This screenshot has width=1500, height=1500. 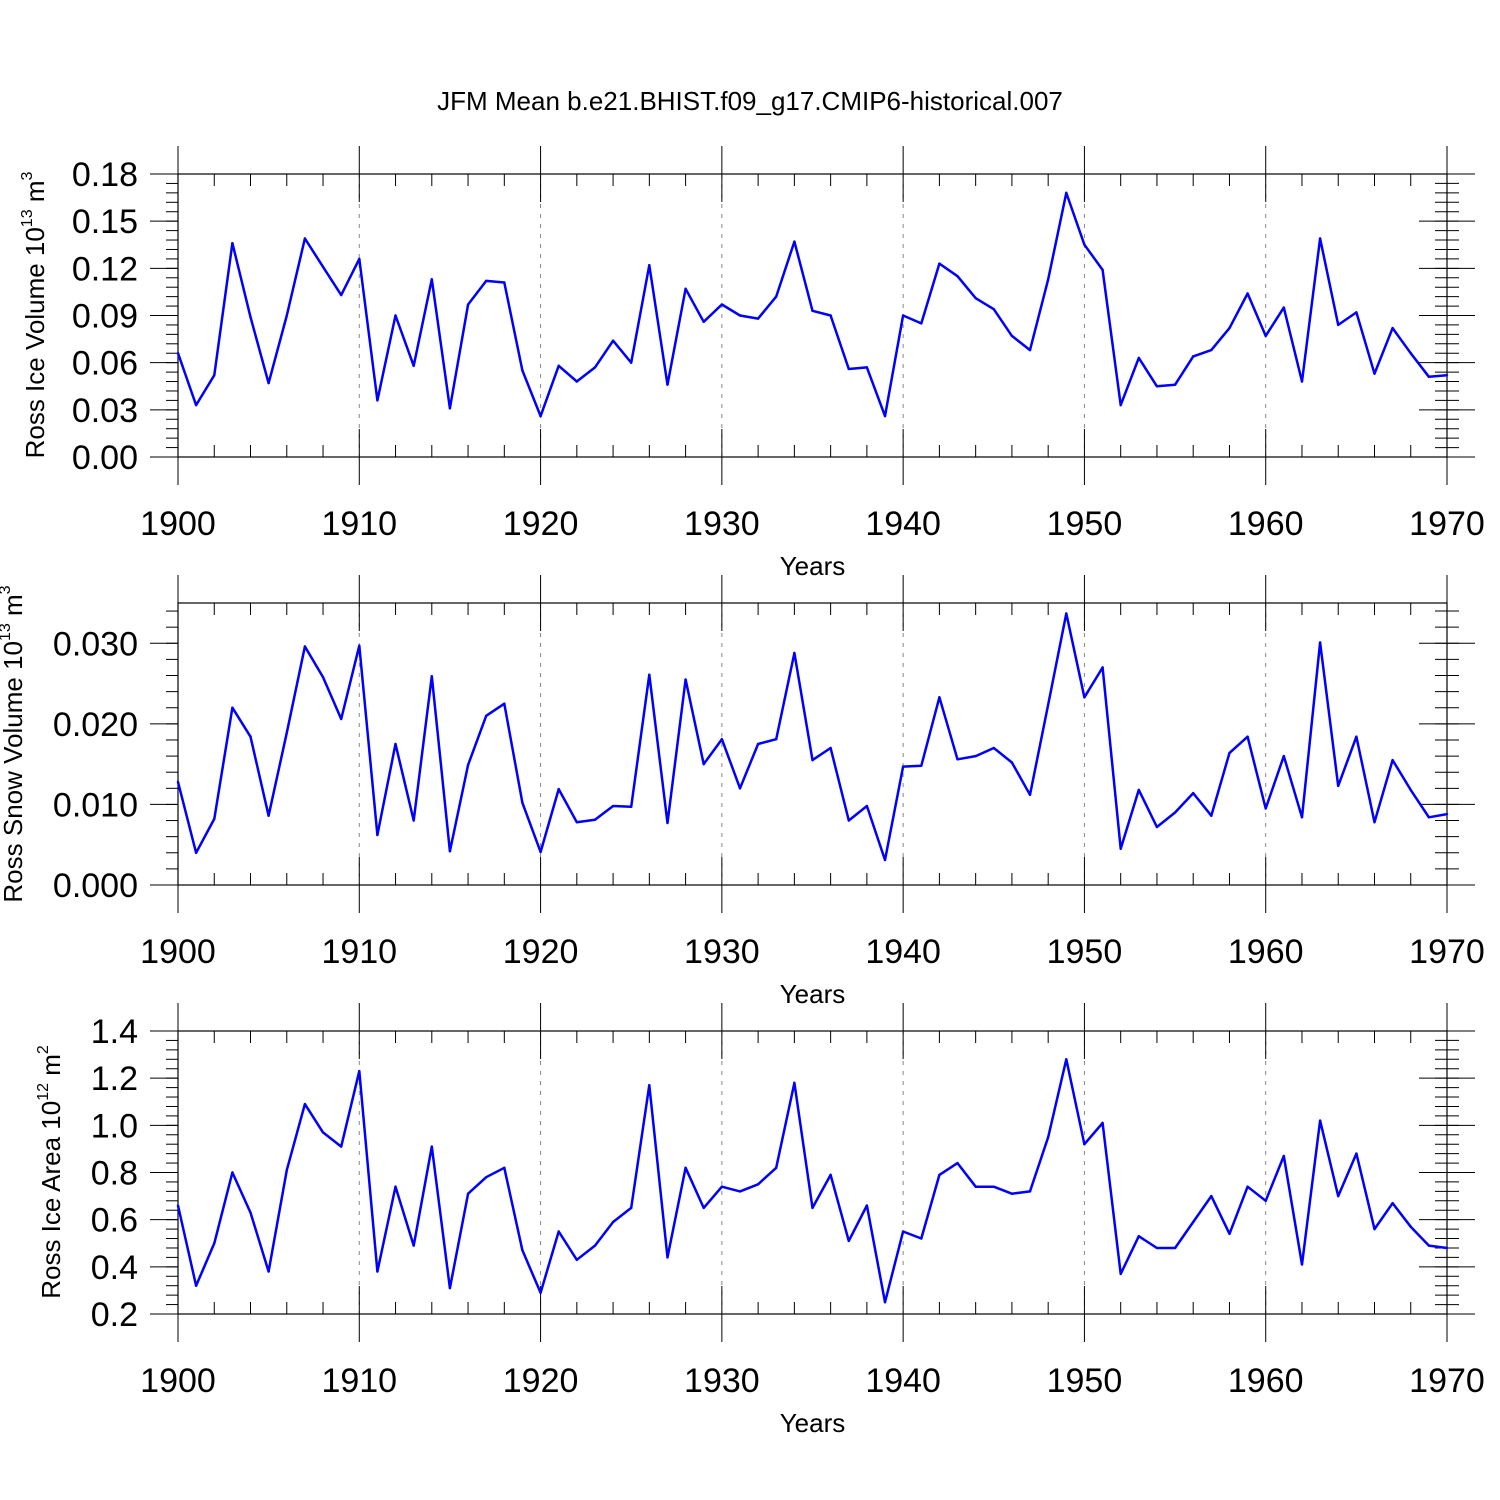 I want to click on x-tick-label: 1900, so click(x=178, y=952).